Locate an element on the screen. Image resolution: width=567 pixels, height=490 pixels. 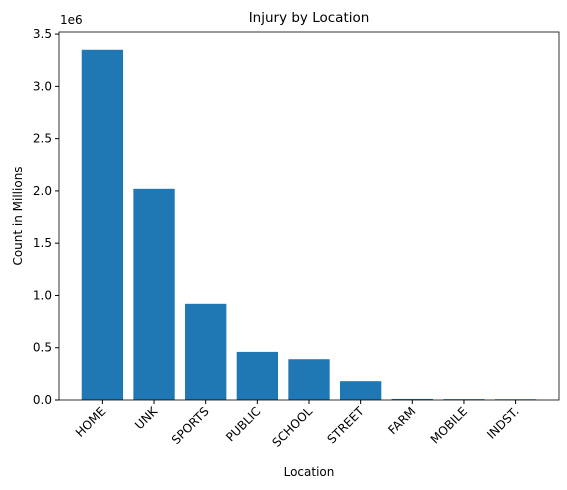
y-tick-label: 0.5 is located at coordinates (42, 348).